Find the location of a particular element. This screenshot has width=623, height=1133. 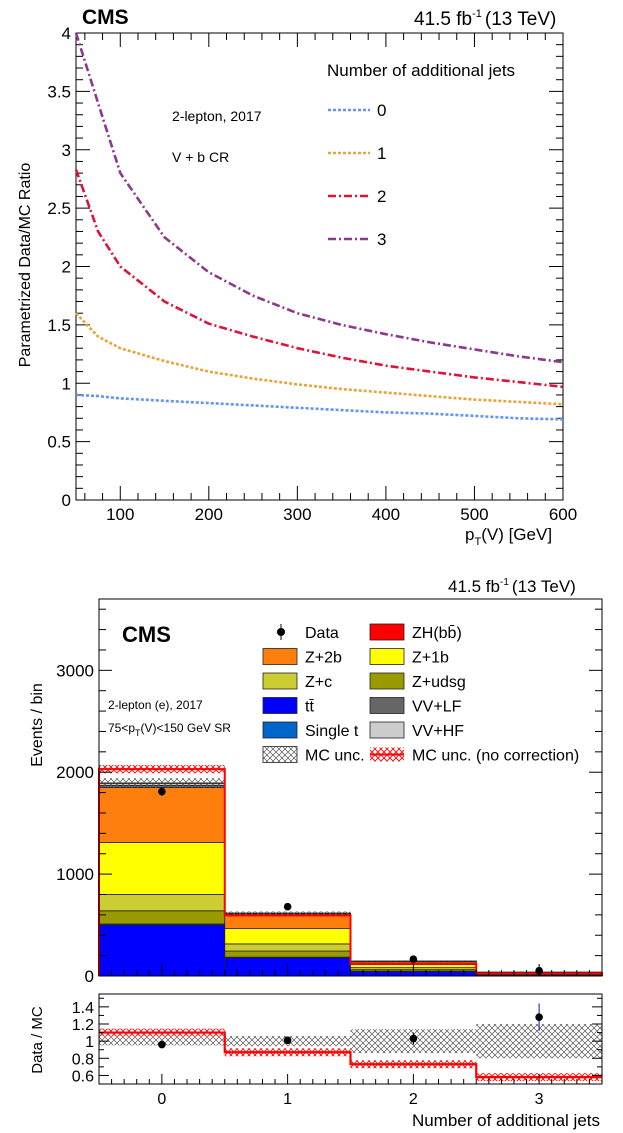

ratio-x-tick-label: 1 is located at coordinates (287, 1099).